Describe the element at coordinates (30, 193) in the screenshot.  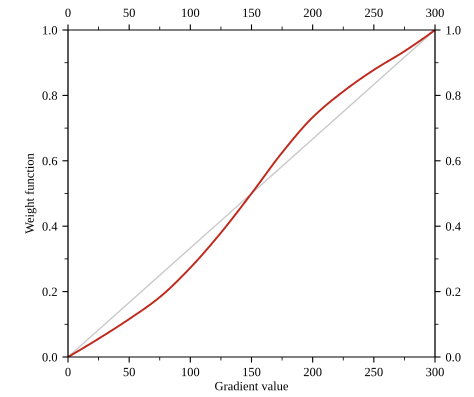
I see `y-axis-title: Weight function` at that location.